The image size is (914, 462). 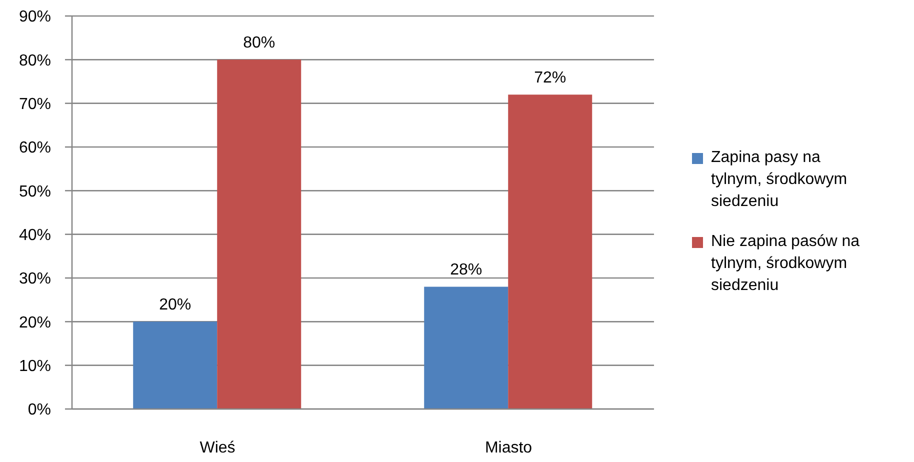 What do you see at coordinates (786, 264) in the screenshot?
I see `legend-label: Nie zapina pasów na tylnym, środkowym siedzeniu` at bounding box center [786, 264].